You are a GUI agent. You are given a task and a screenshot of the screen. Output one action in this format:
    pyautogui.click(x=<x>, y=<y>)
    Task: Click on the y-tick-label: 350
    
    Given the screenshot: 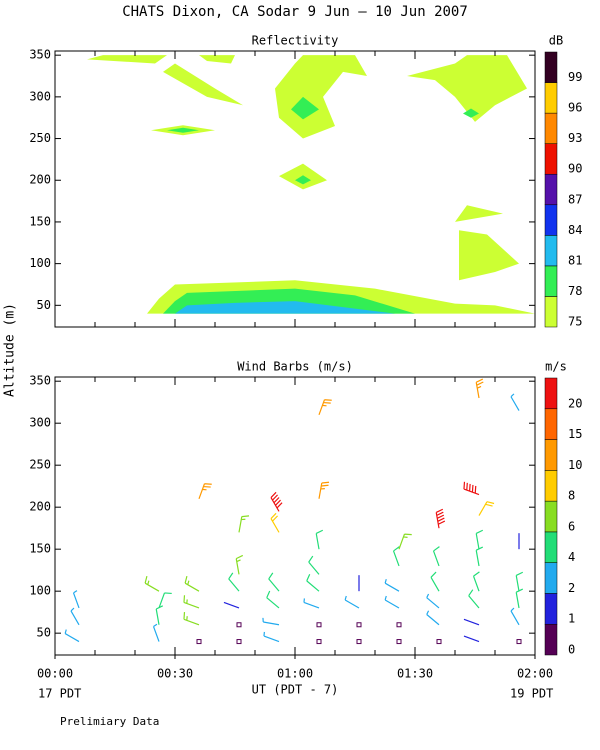 What is the action you would take?
    pyautogui.click(x=40, y=55)
    